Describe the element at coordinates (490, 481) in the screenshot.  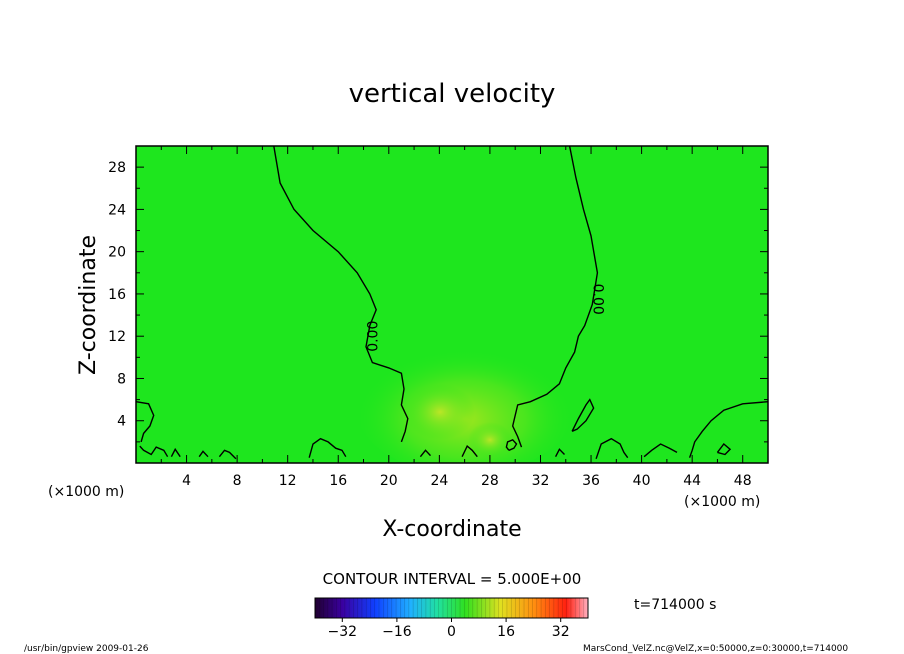
I see `x-tick-label: 28` at that location.